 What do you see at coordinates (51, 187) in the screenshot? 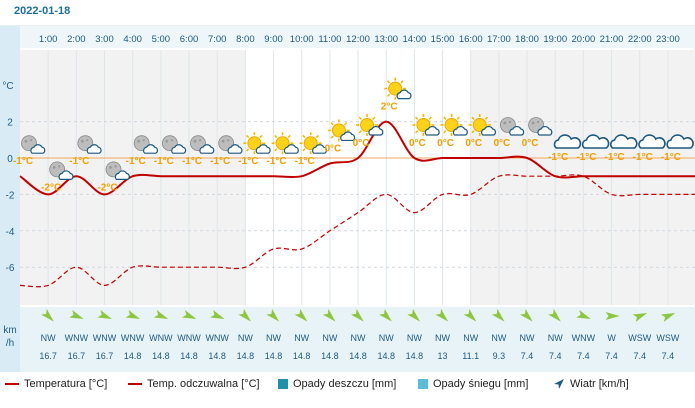
I see `temp-label: -2°C` at bounding box center [51, 187].